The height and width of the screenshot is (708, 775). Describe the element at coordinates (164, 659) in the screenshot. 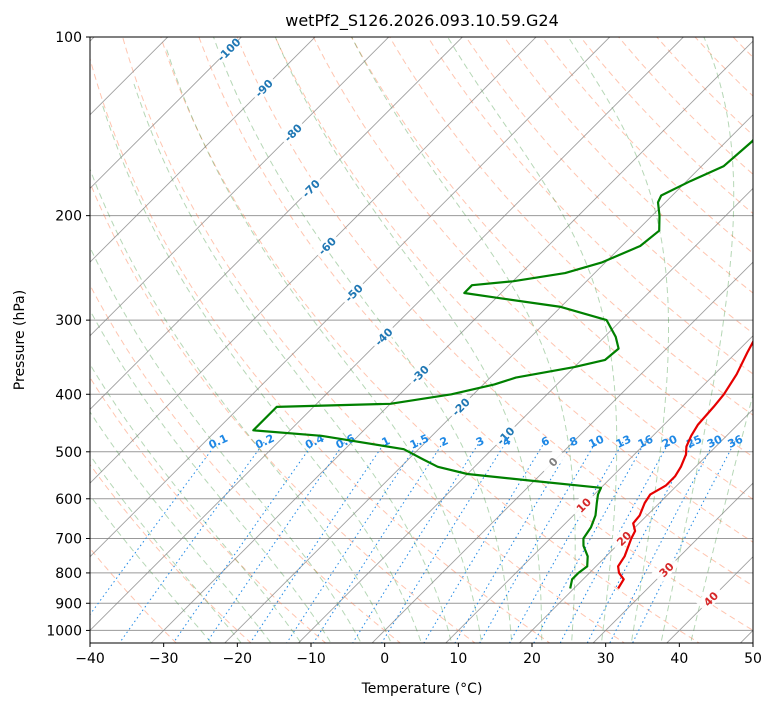

I see `x-tick-label: −30` at that location.